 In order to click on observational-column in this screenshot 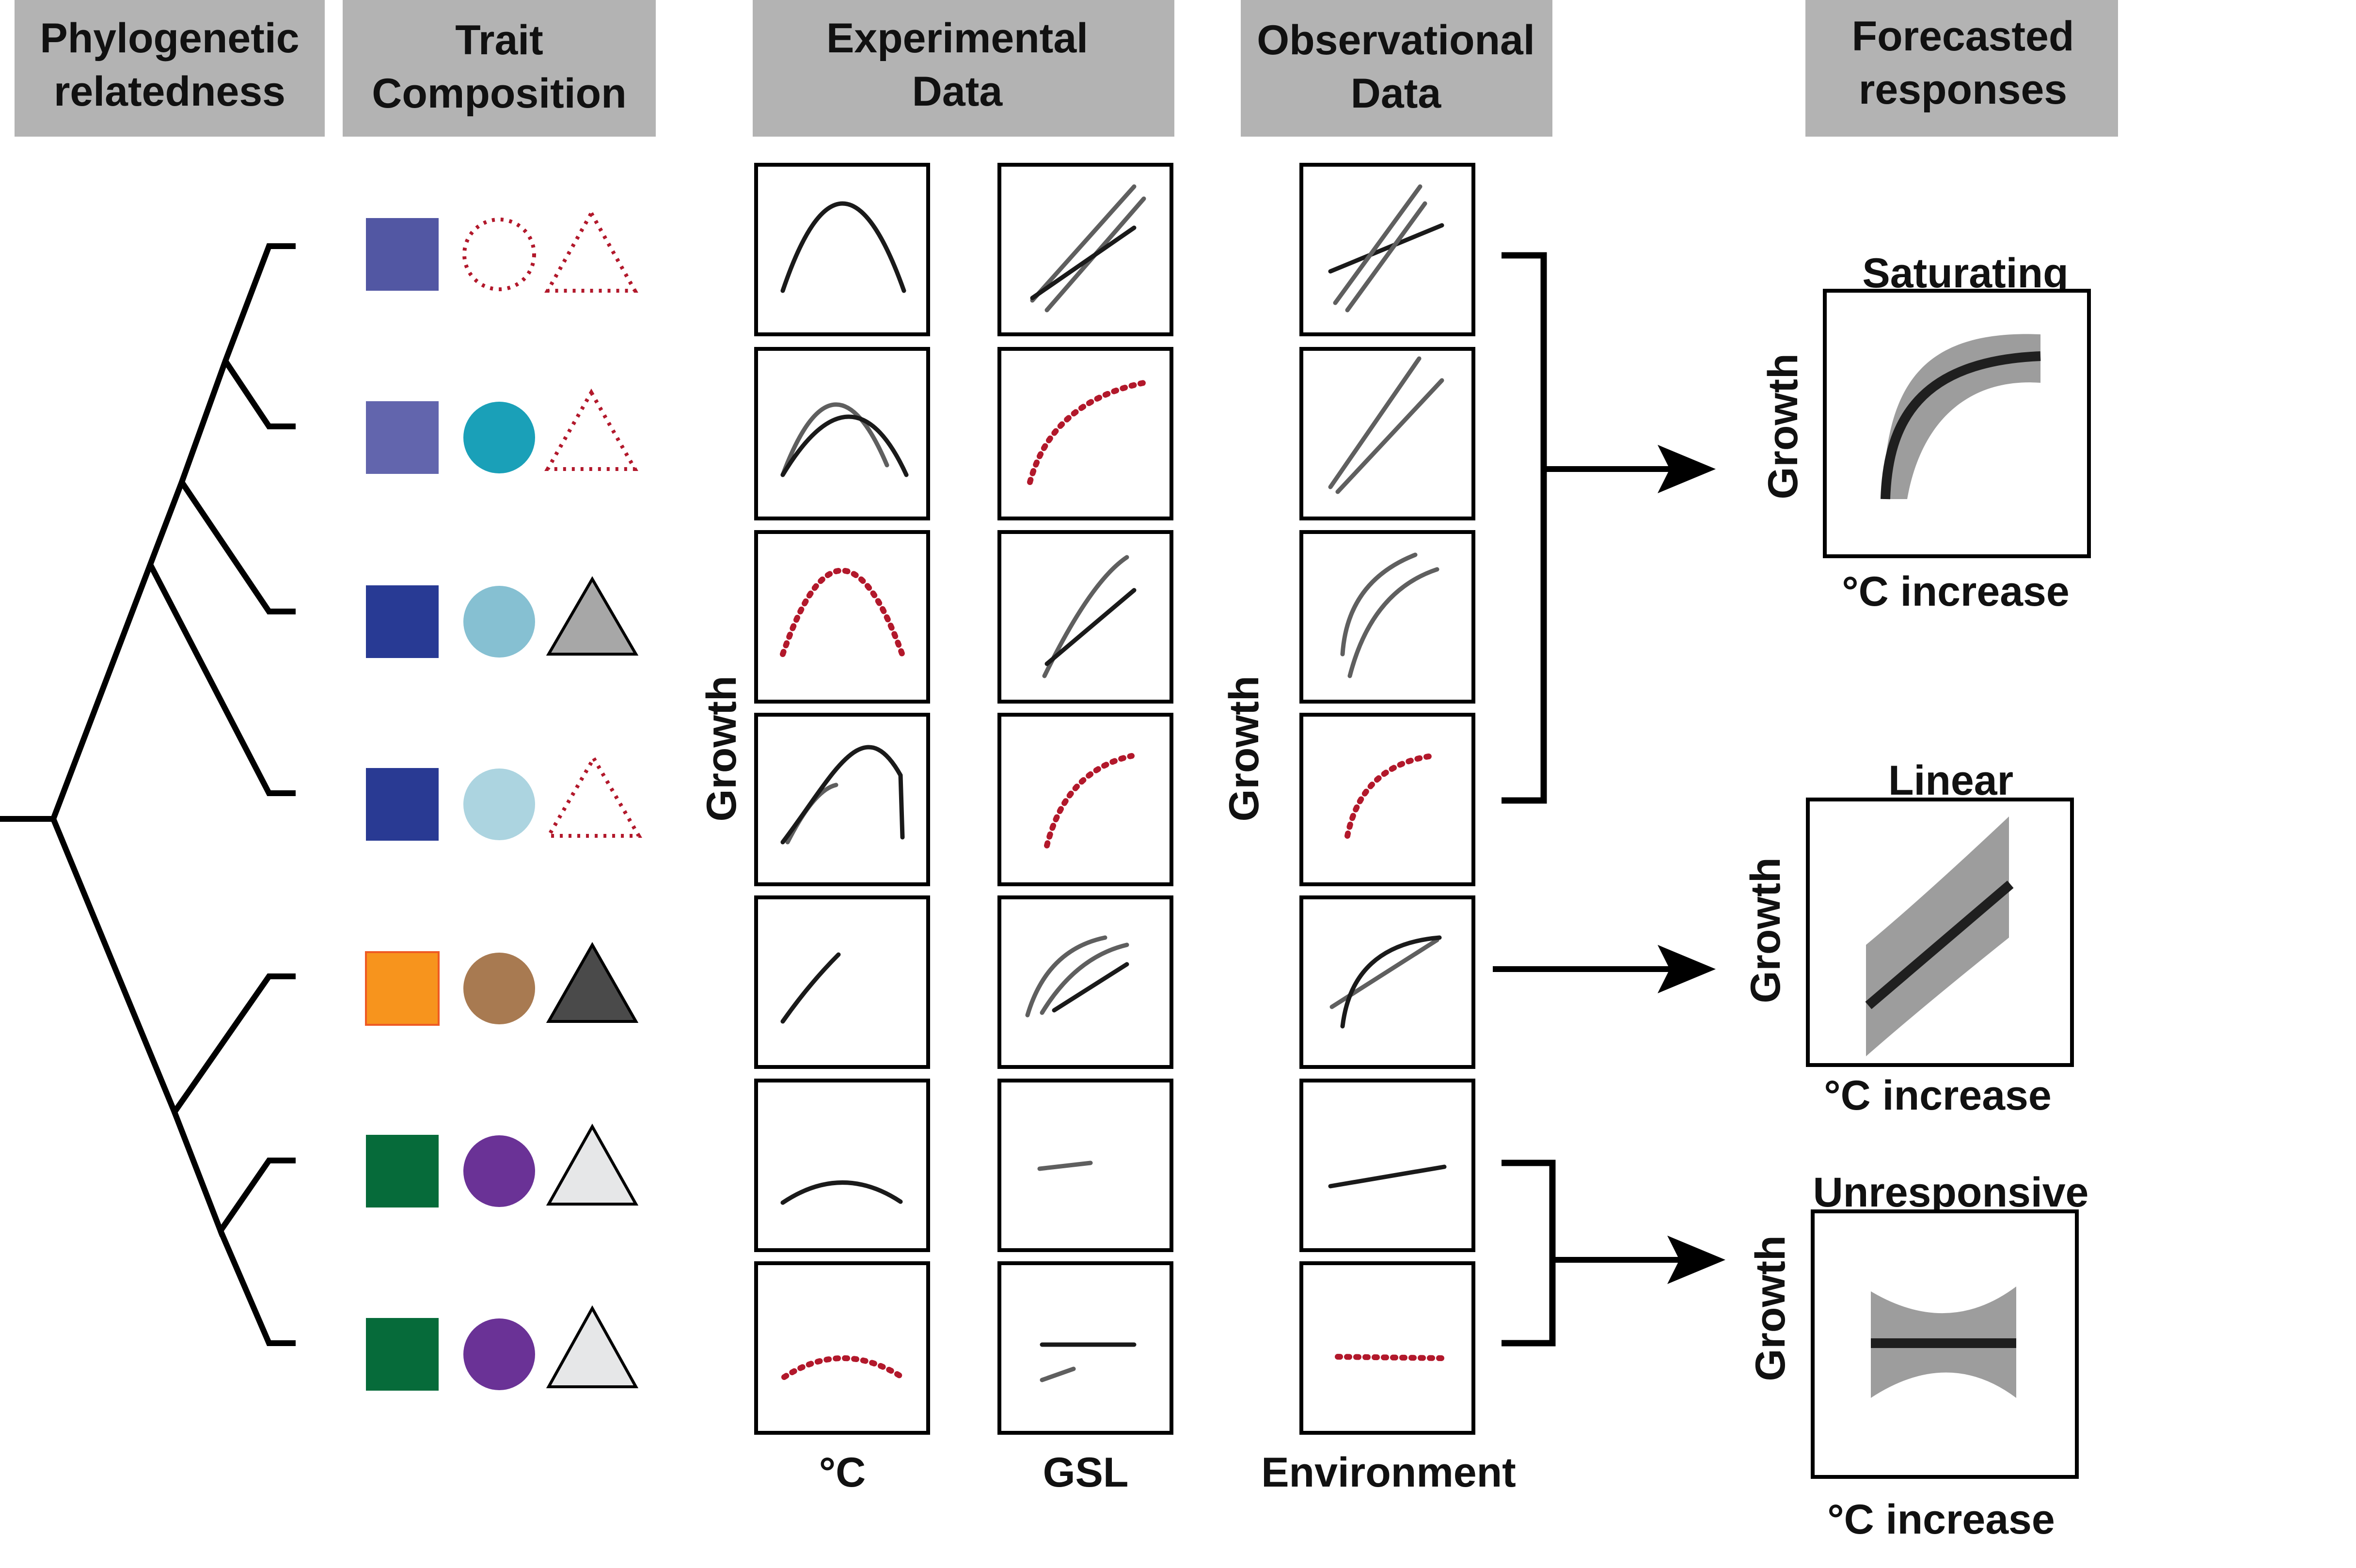, I will do `click(1387, 799)`.